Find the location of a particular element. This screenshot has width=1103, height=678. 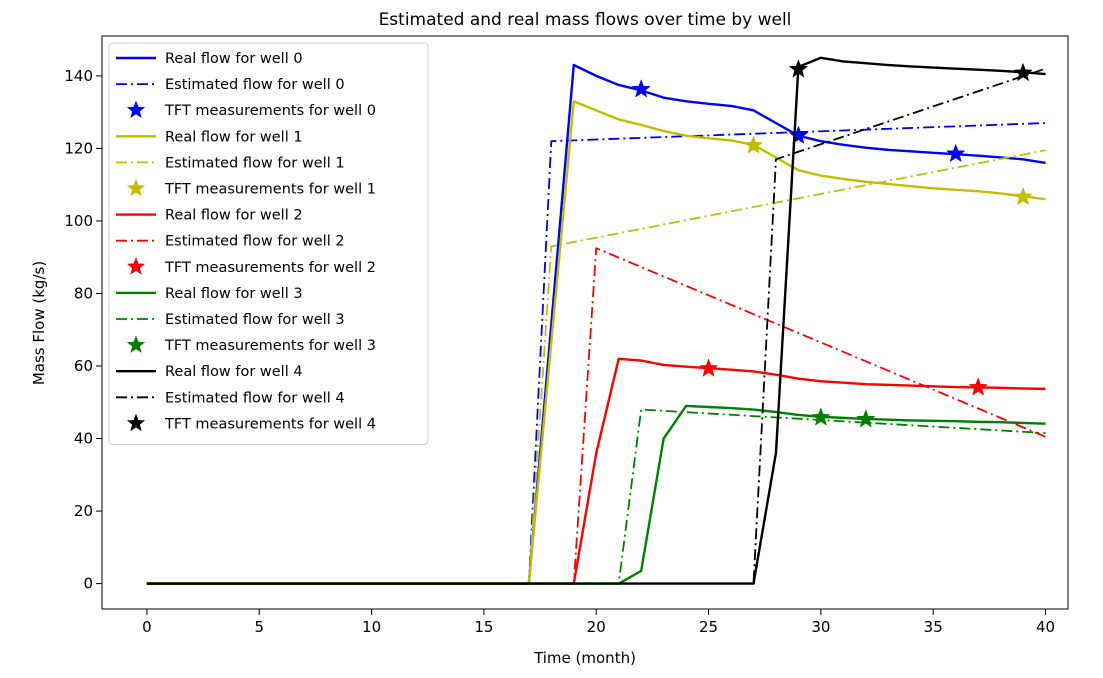

x-tick-label: 5 is located at coordinates (259, 627).